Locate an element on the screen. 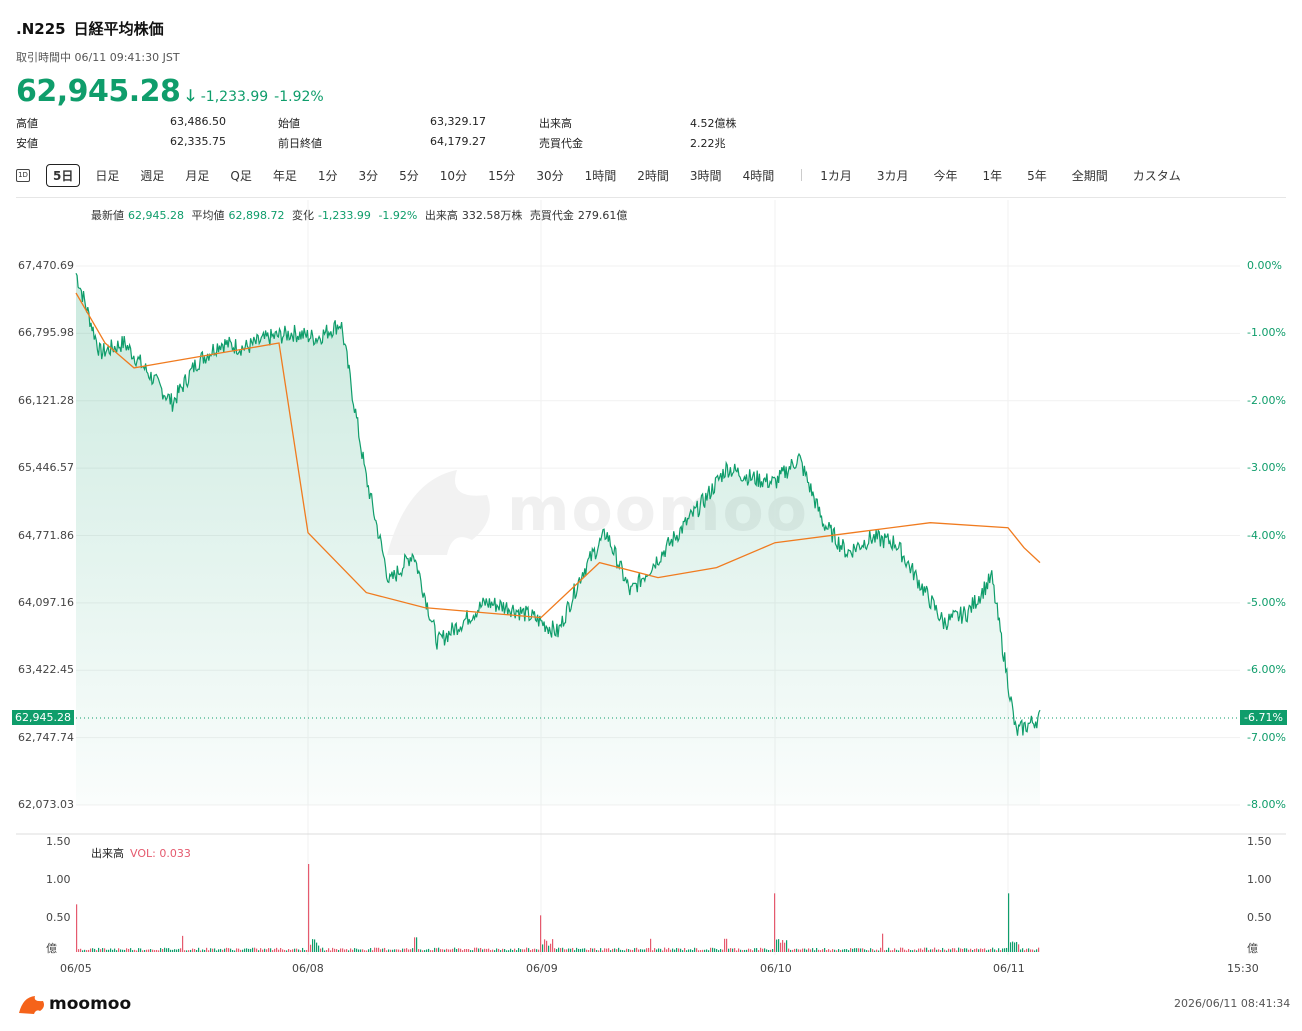 The image size is (1302, 1031). tab-period-11: 30分 is located at coordinates (550, 175).